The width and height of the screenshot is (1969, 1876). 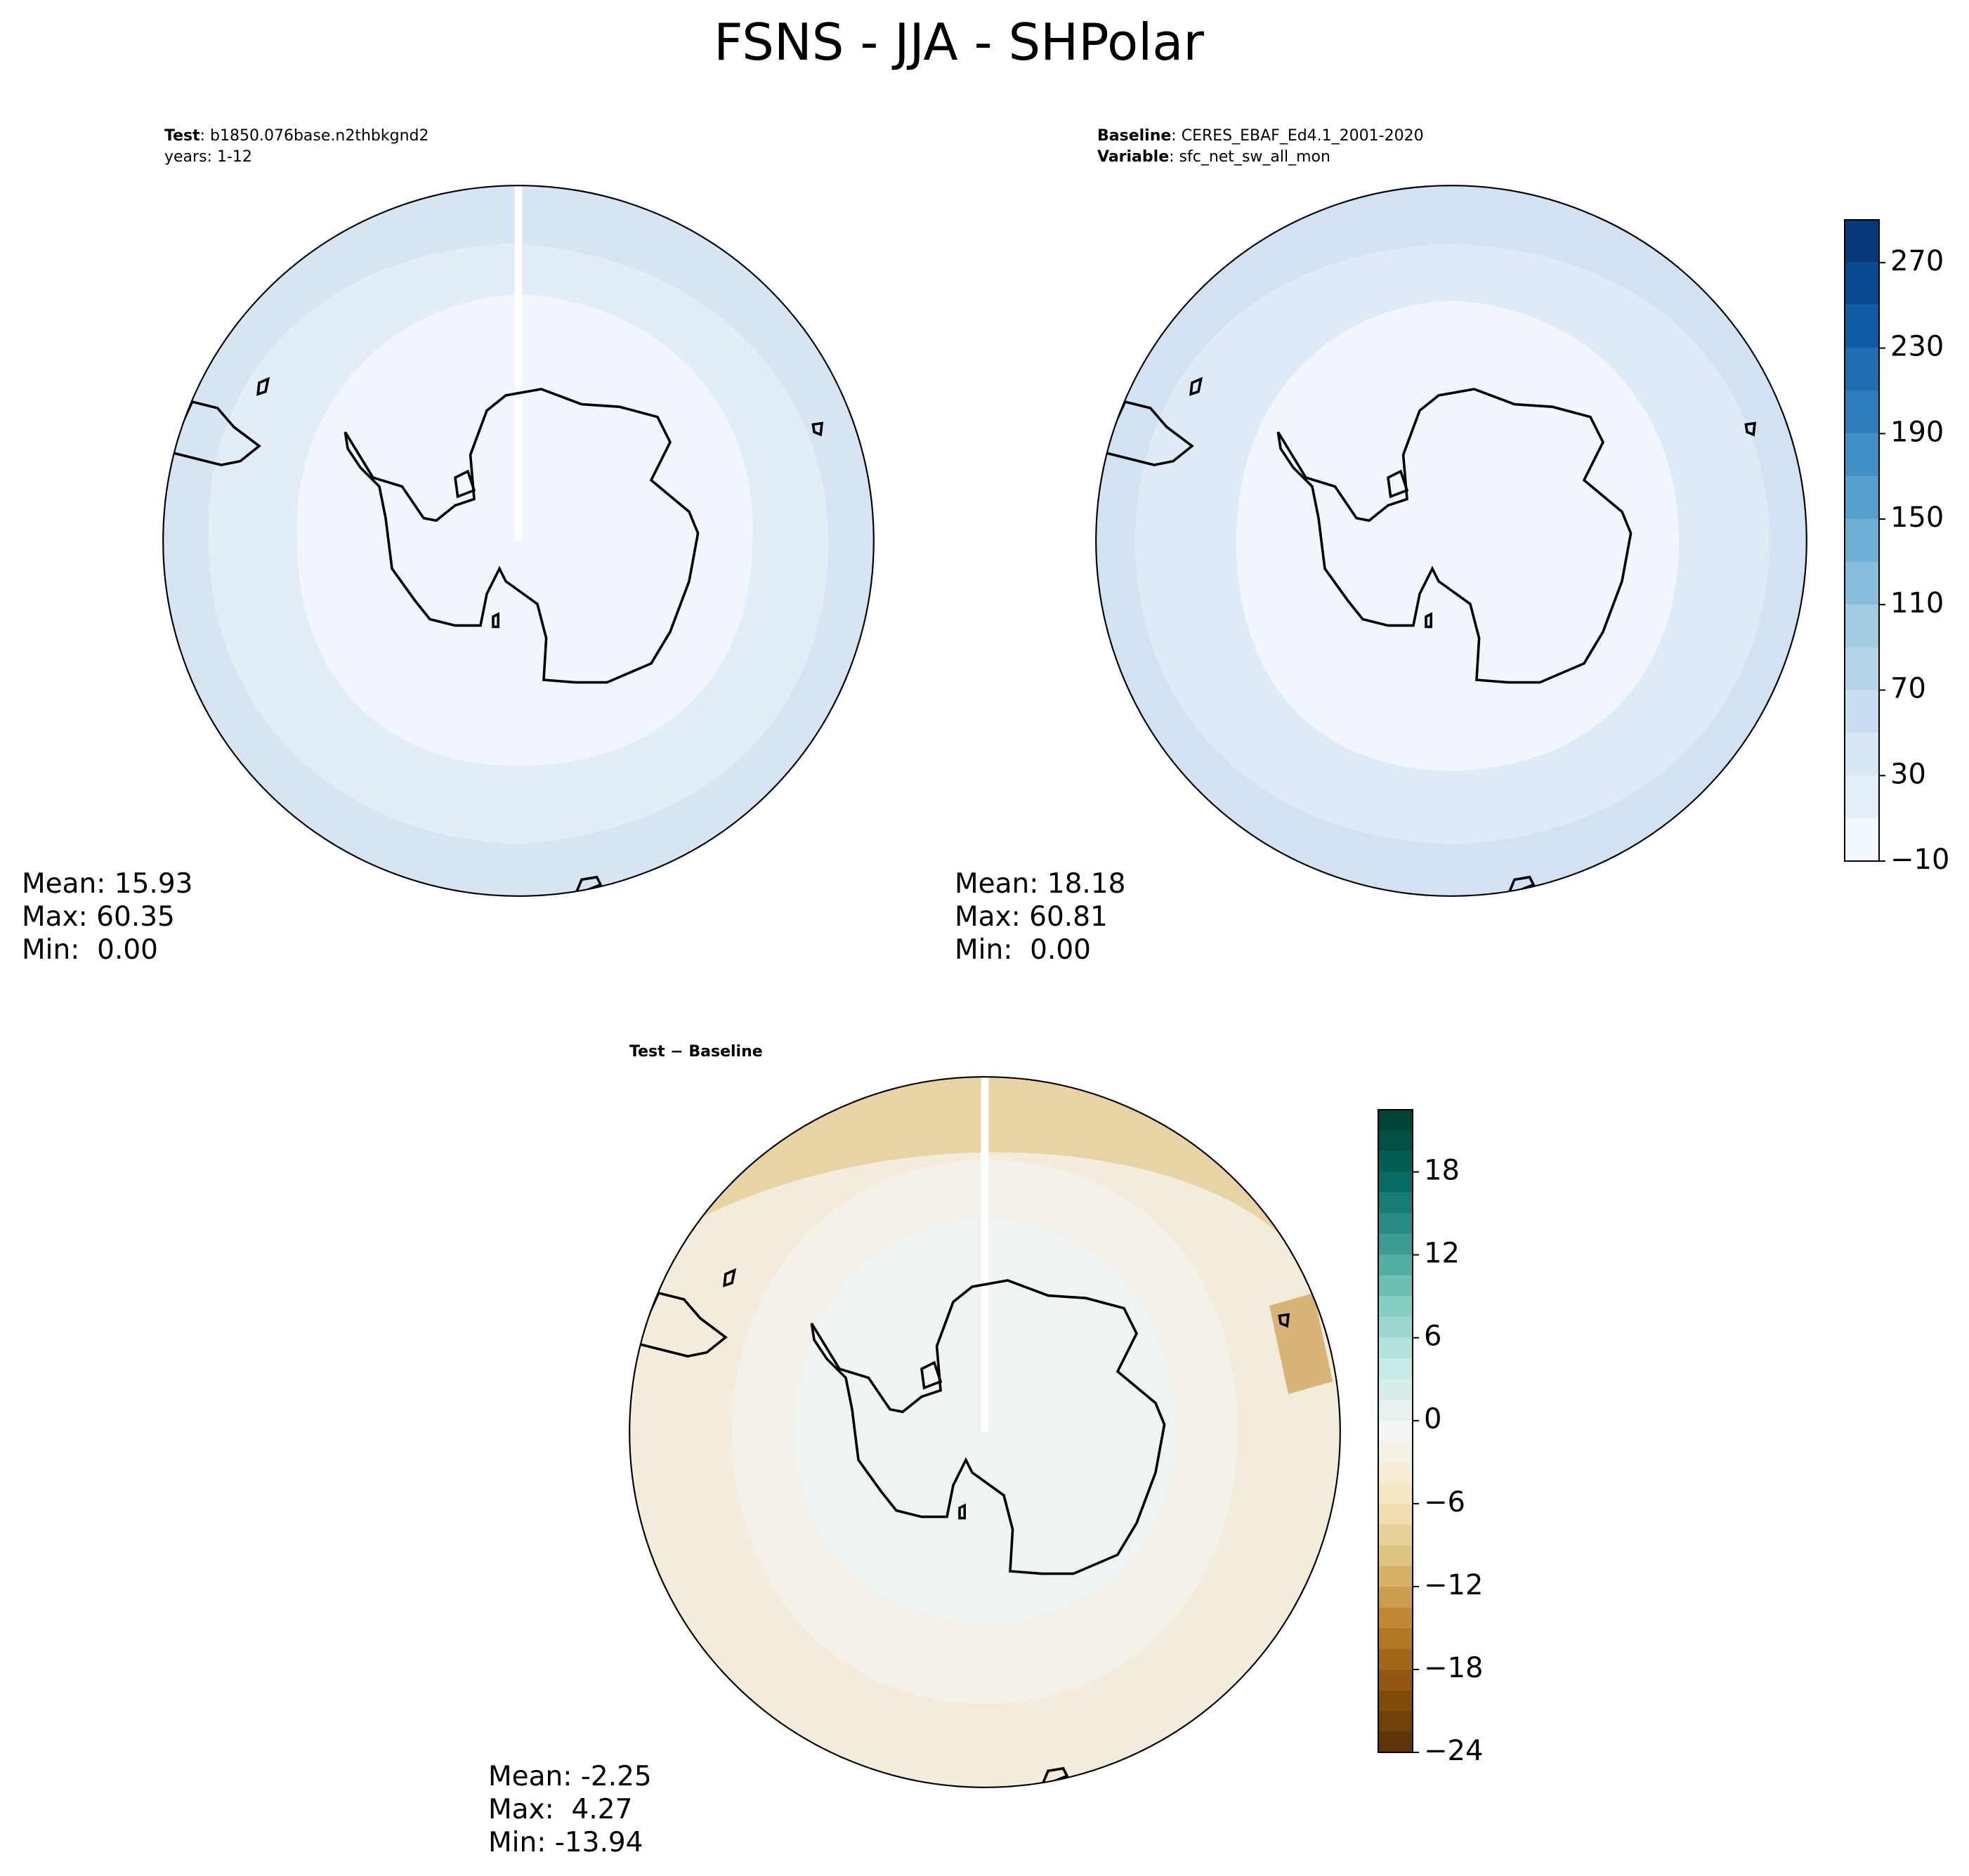 I want to click on header-text: : sfc_net_sw_all_mon, so click(x=1249, y=157).